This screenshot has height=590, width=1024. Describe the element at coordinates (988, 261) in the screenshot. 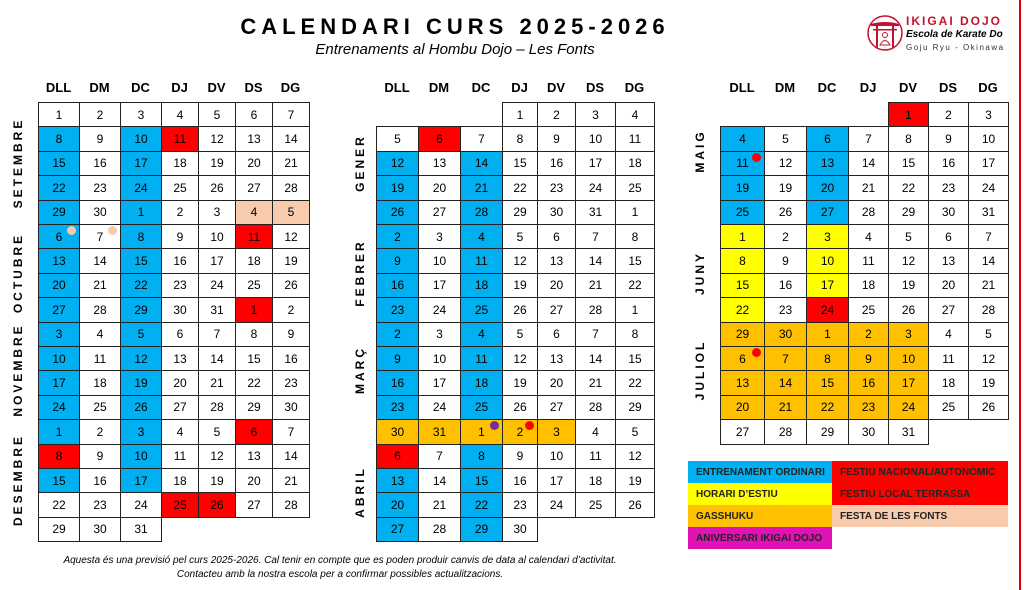

I see `day-cell: 14` at that location.